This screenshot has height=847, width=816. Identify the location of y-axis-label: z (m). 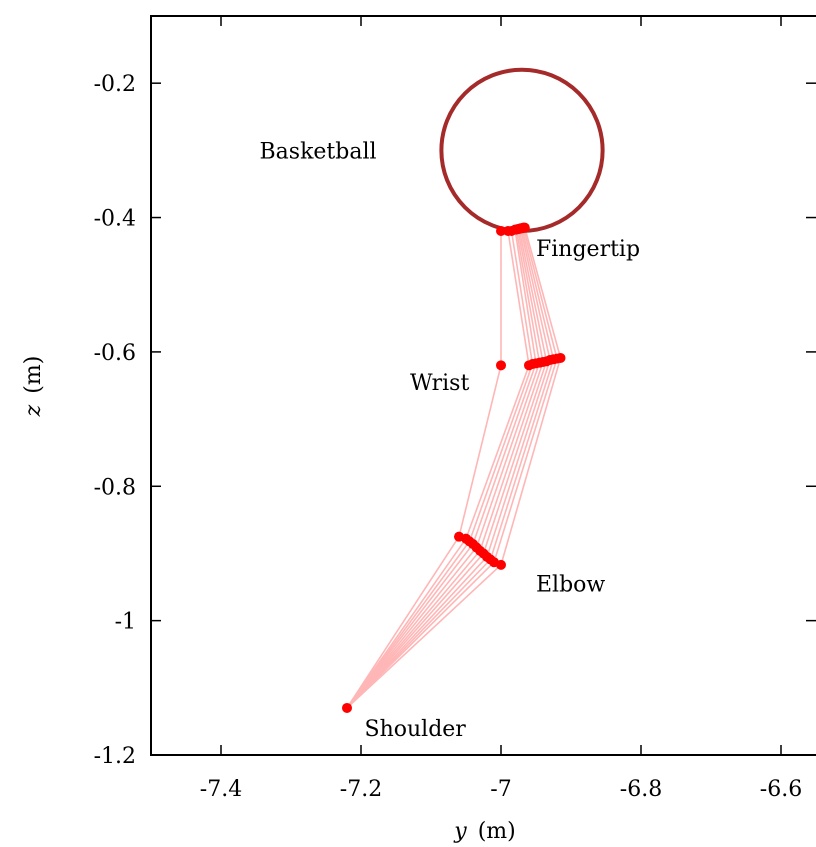
(33, 387).